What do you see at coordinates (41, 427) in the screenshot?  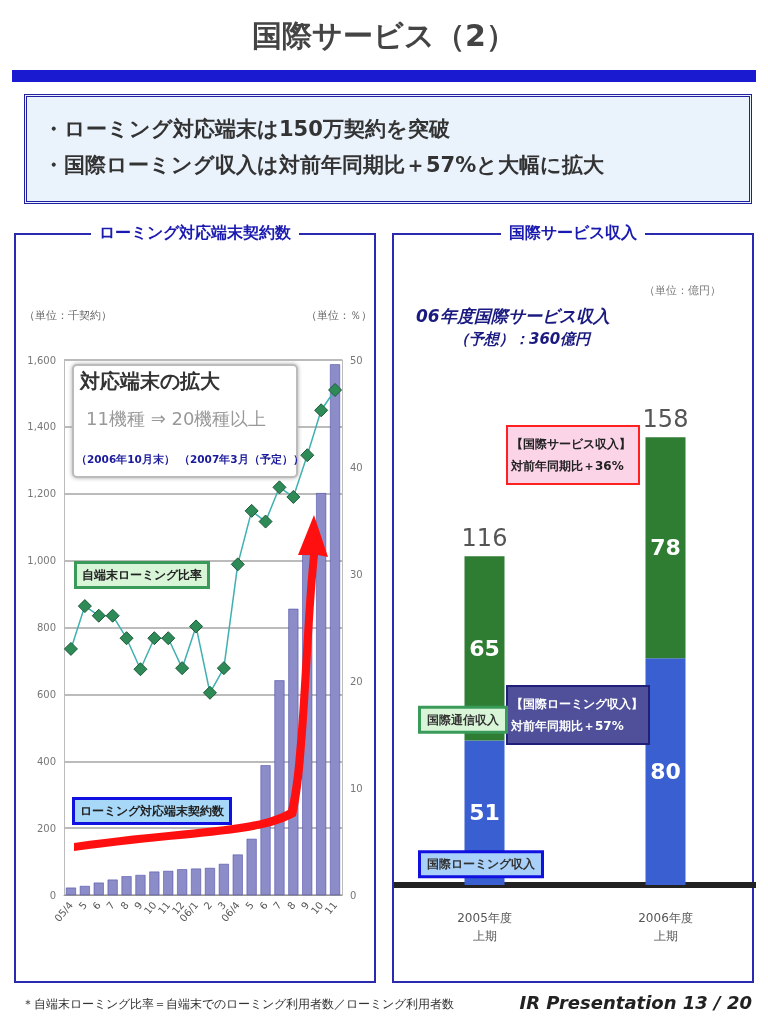 I see `y-tick-label: 1,400` at bounding box center [41, 427].